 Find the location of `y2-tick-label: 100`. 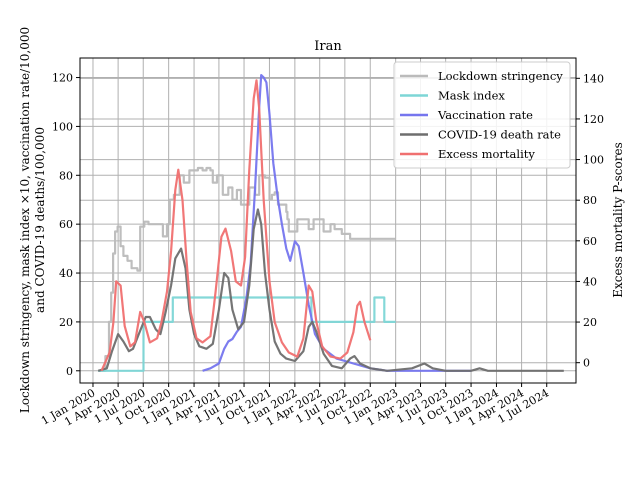

y2-tick-label: 100 is located at coordinates (593, 160).